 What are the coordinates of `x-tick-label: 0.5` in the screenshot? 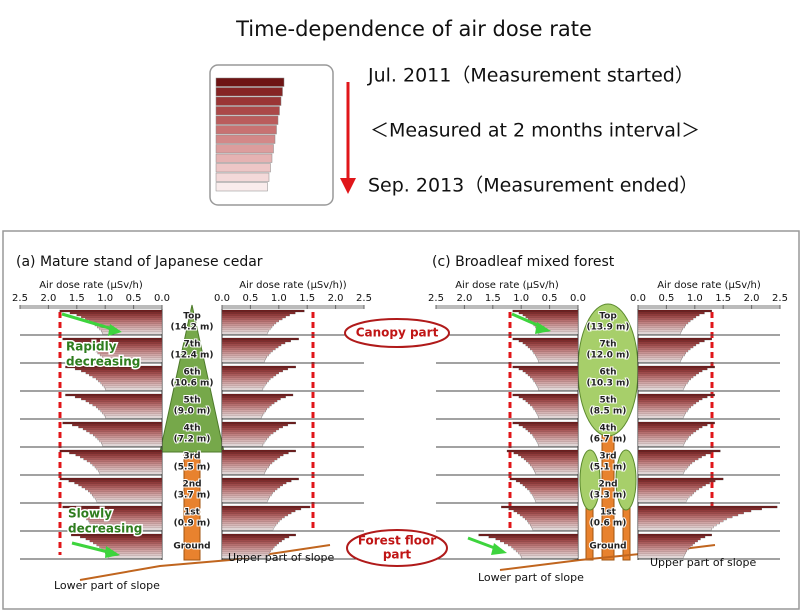 It's located at (250, 298).